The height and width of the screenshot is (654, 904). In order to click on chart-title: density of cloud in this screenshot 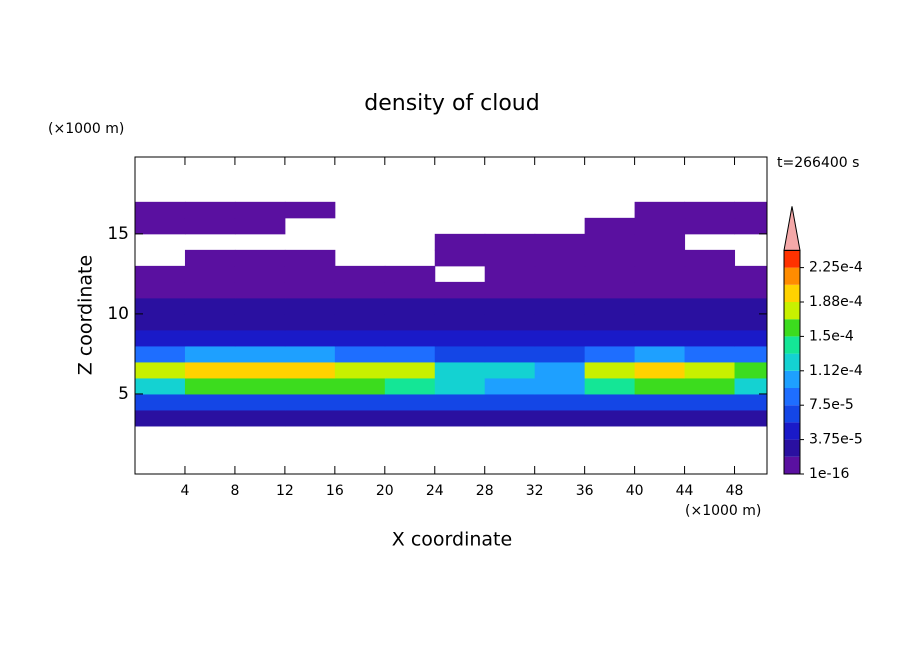, I will do `click(451, 103)`.